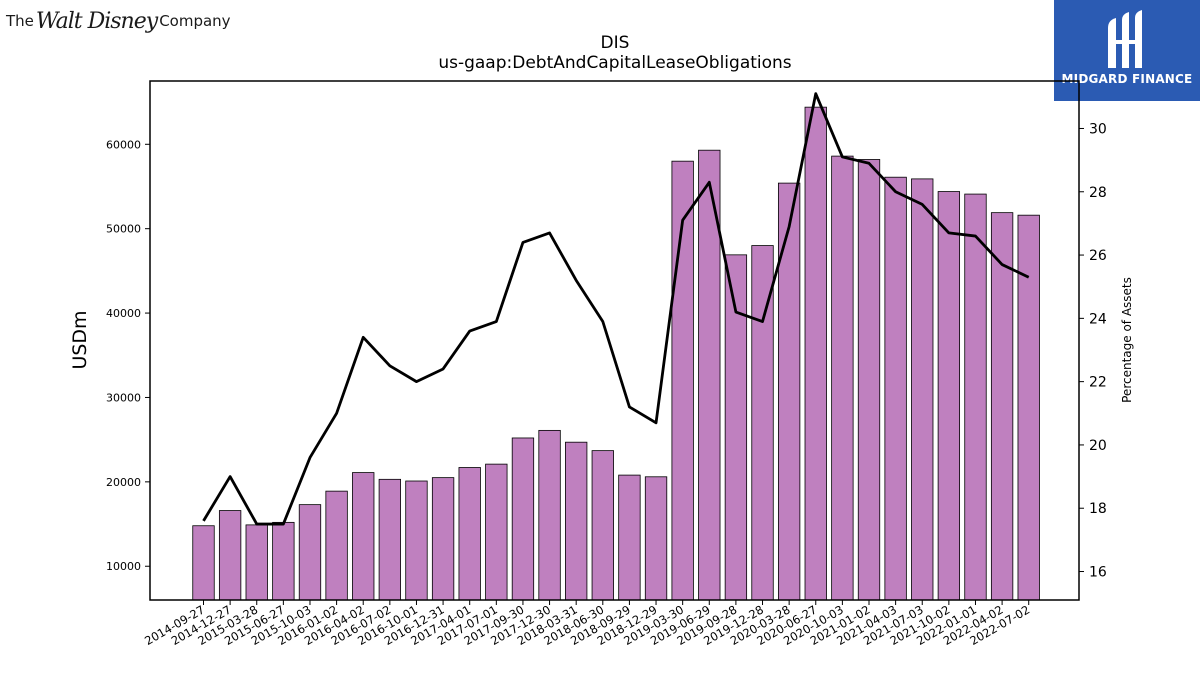 Image resolution: width=1200 pixels, height=675 pixels. Describe the element at coordinates (1098, 509) in the screenshot. I see `right-tick-label: 18` at that location.